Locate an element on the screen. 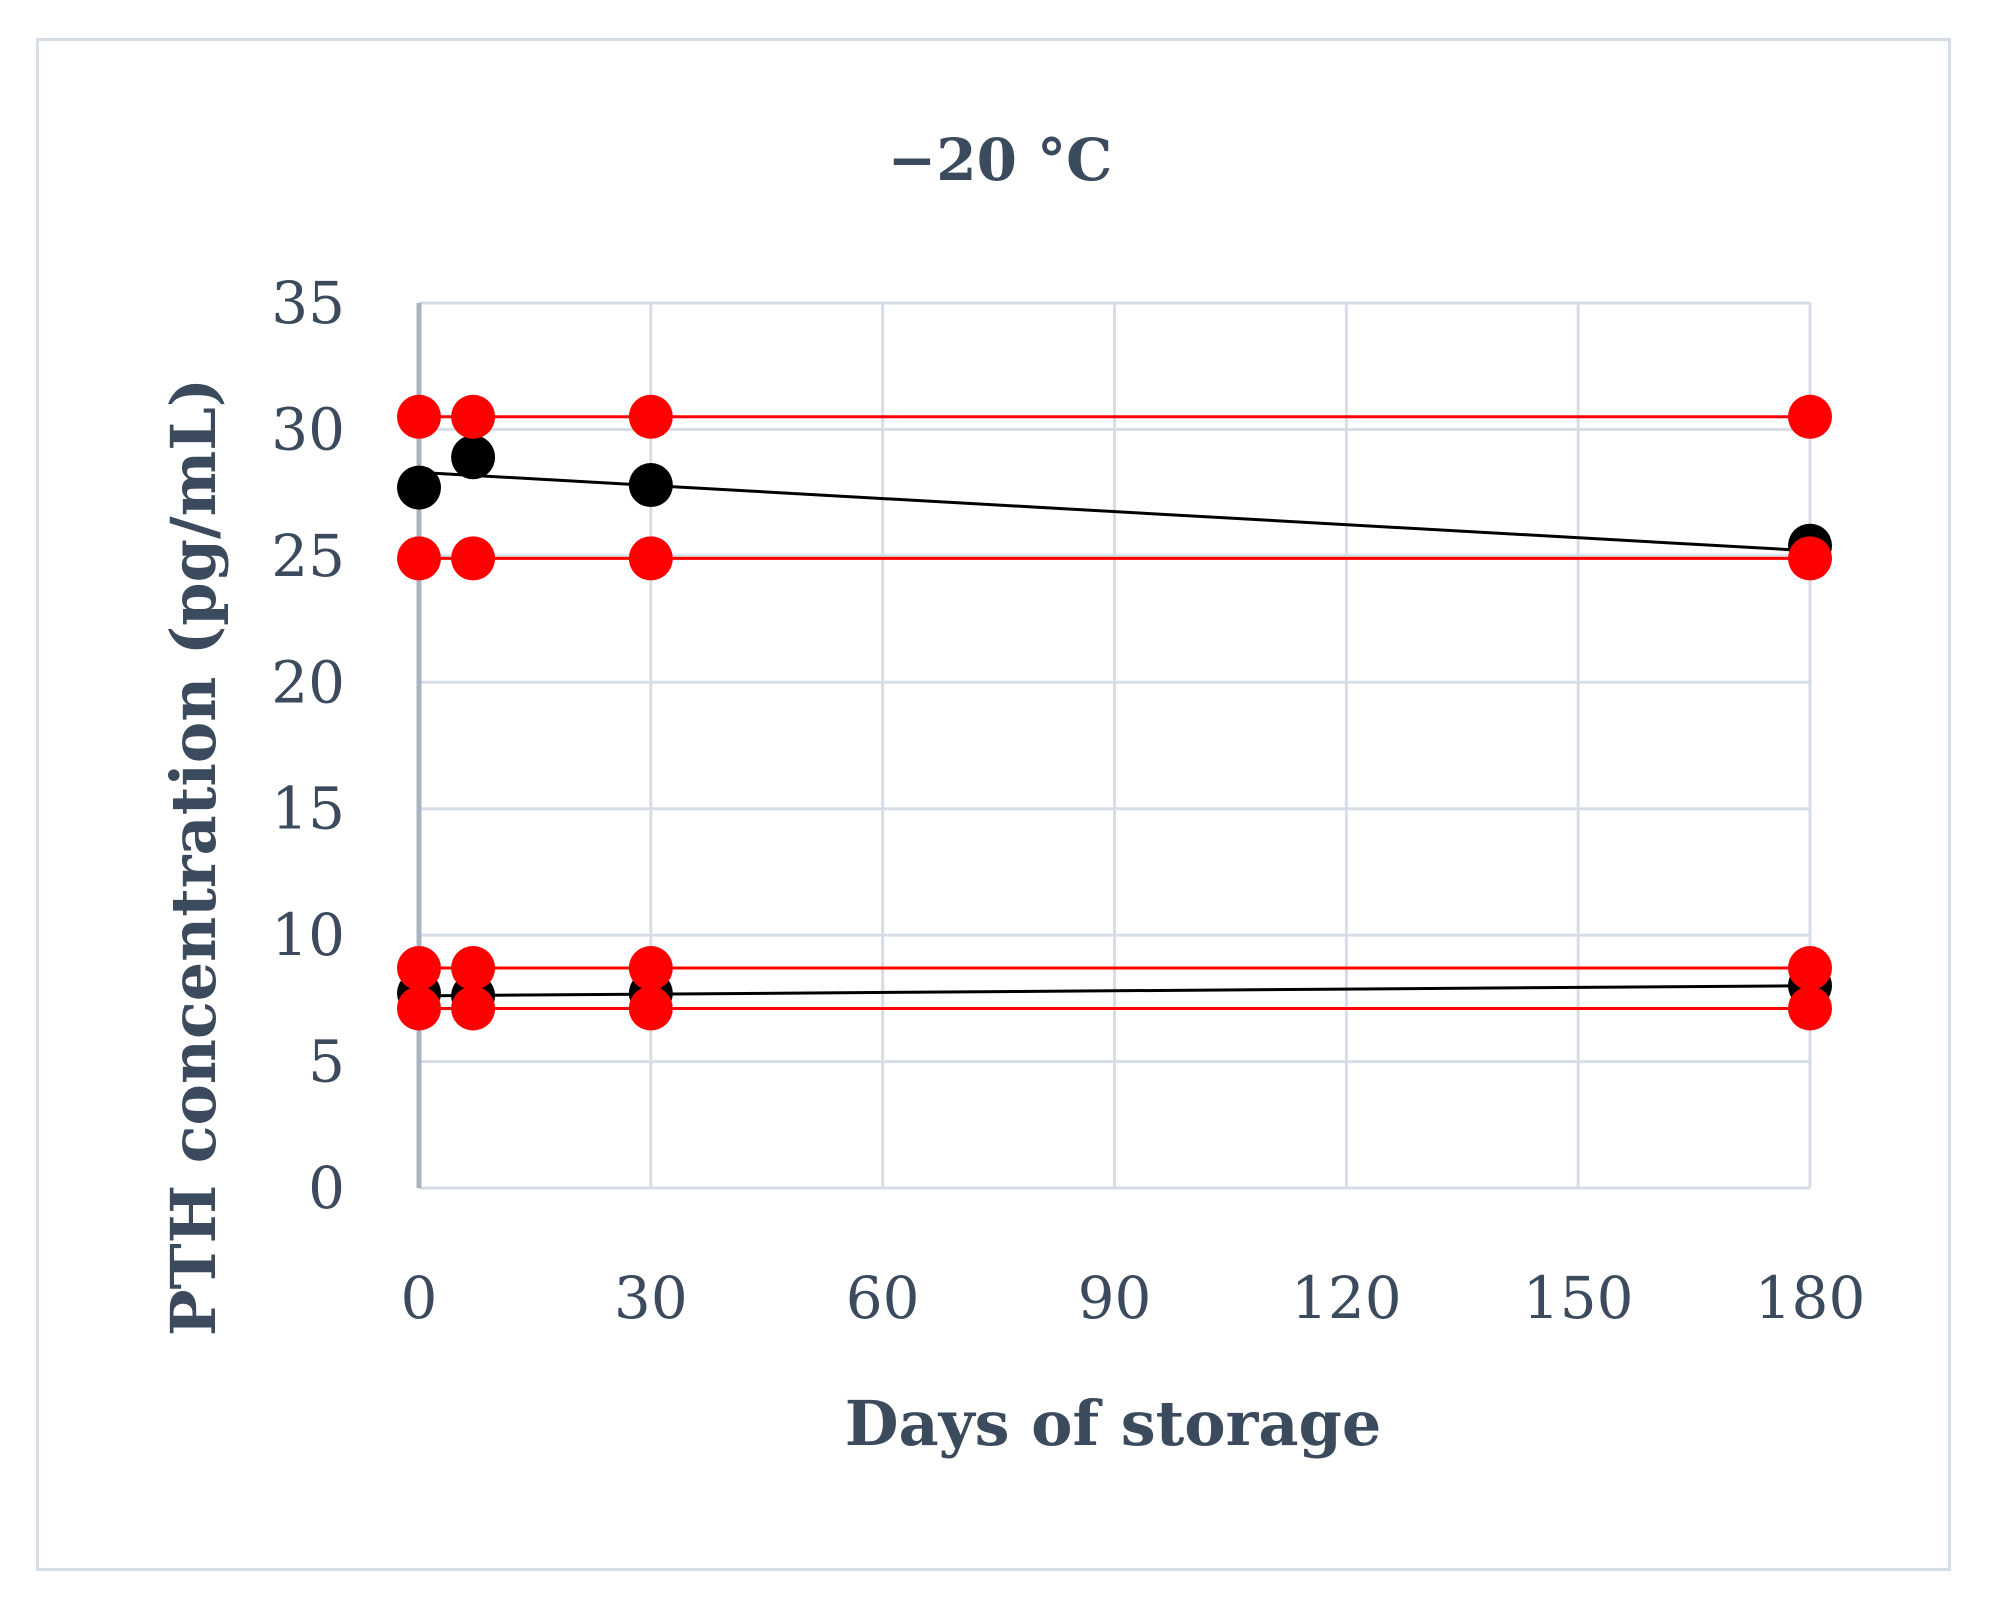 This screenshot has height=1609, width=1989. x-tick-label: 0 is located at coordinates (419, 1298).